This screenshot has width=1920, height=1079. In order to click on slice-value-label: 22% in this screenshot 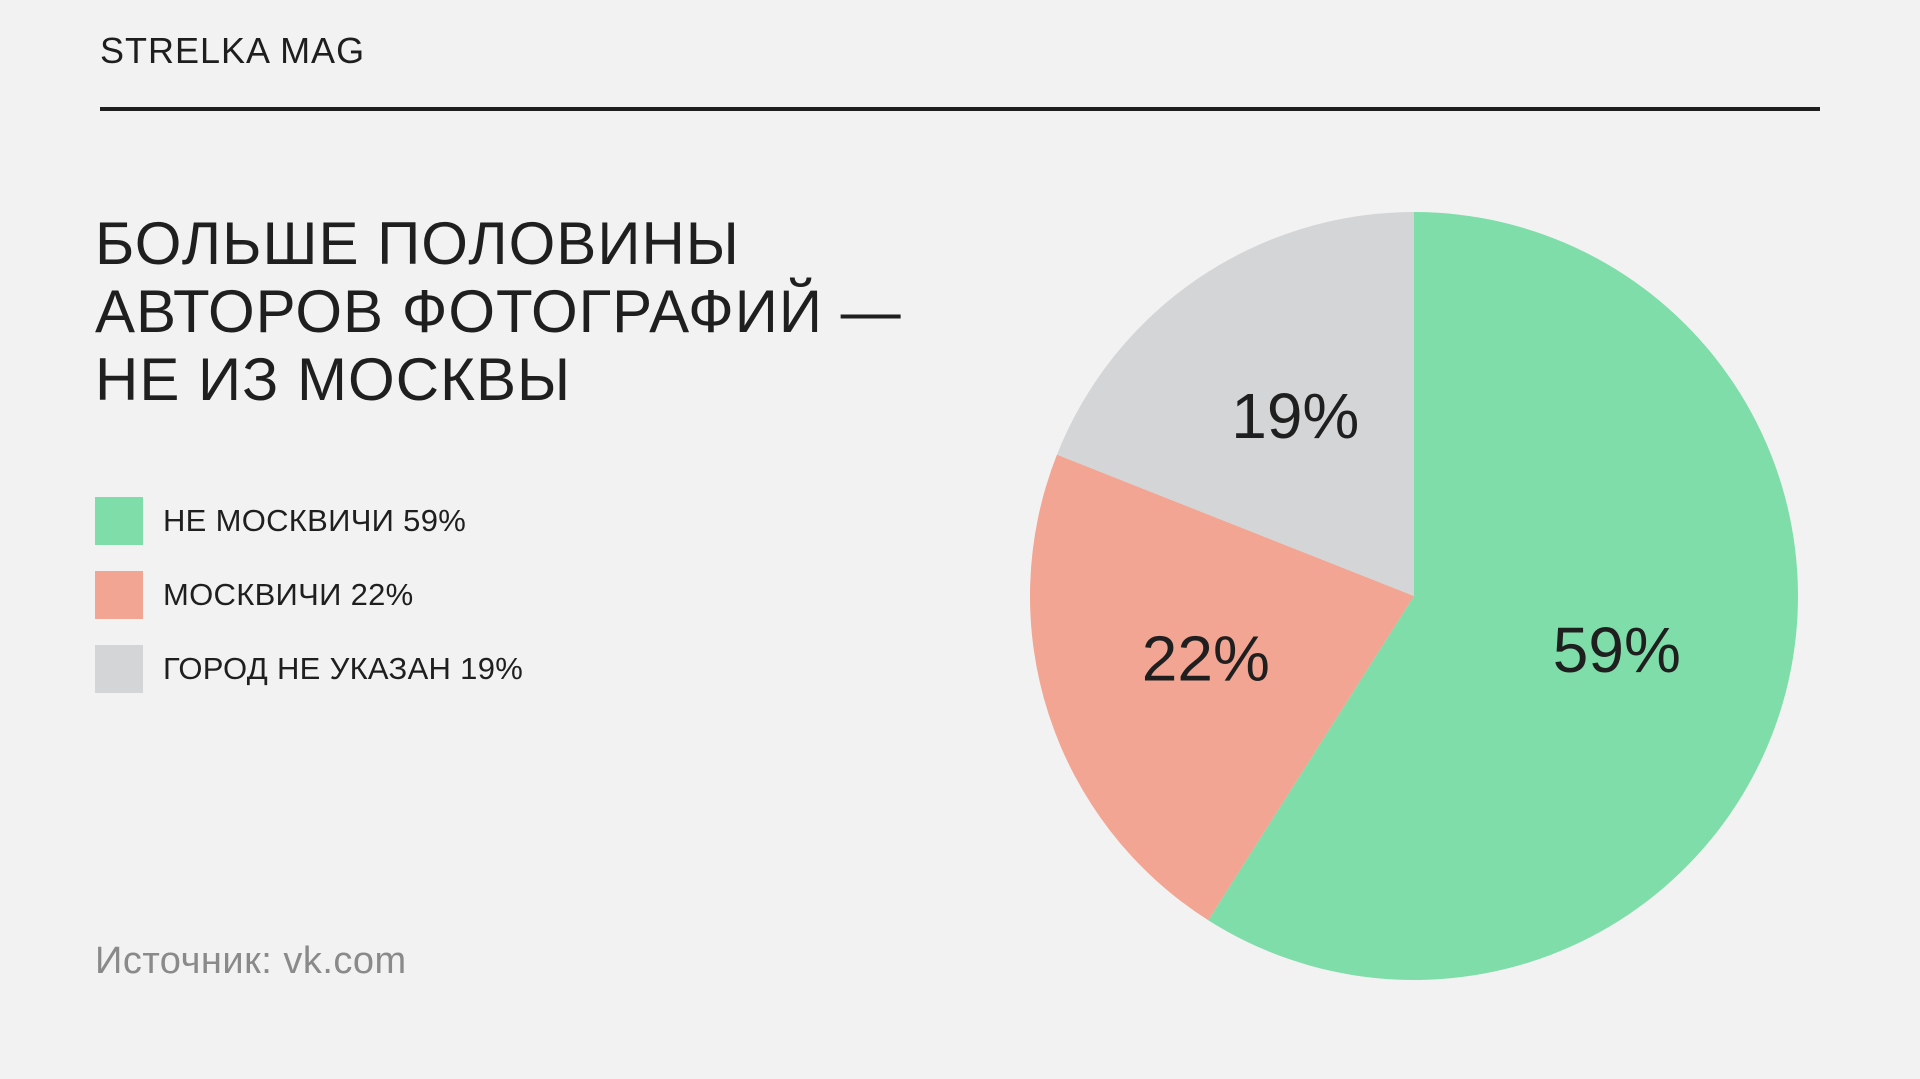, I will do `click(1206, 659)`.